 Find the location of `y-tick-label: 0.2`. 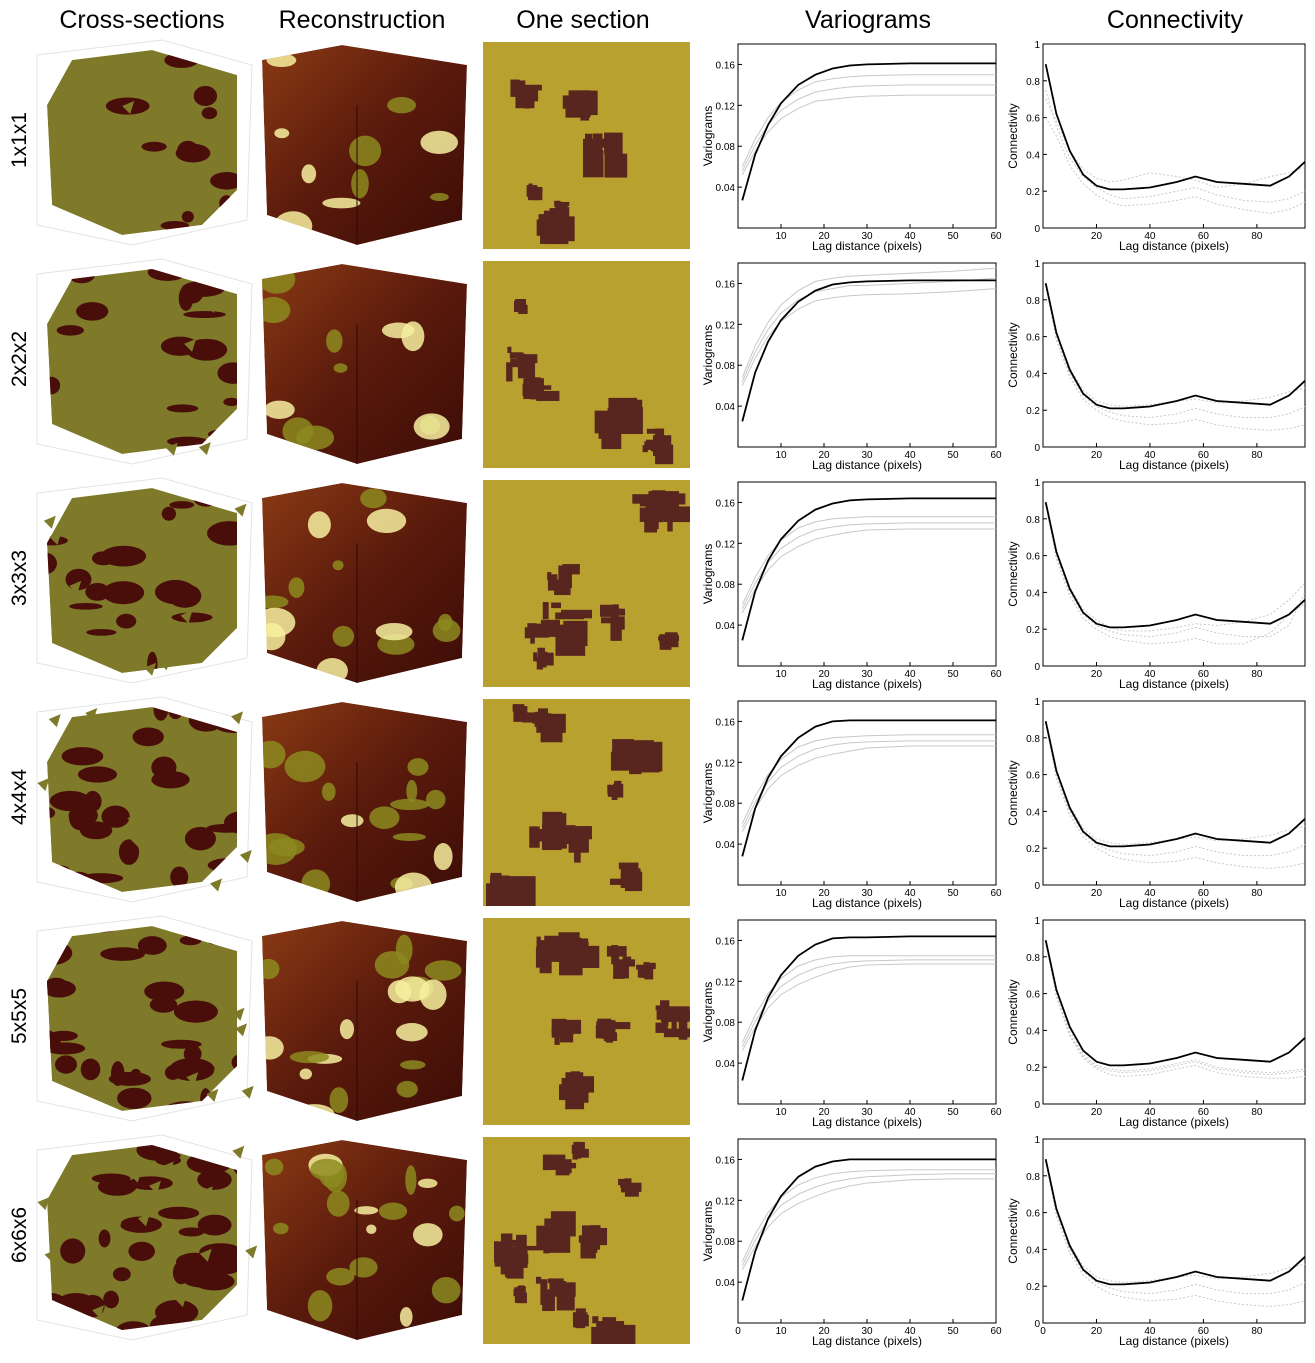

y-tick-label: 0.2 is located at coordinates (1033, 411).